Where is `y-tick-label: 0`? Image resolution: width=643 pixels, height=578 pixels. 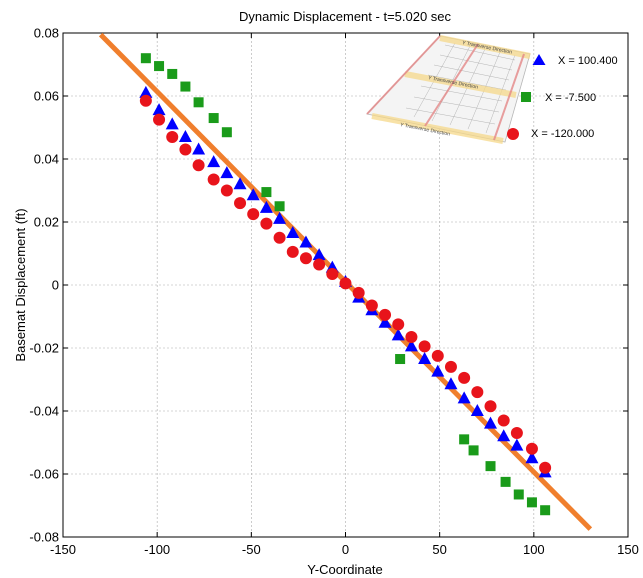 y-tick-label: 0 is located at coordinates (55, 285).